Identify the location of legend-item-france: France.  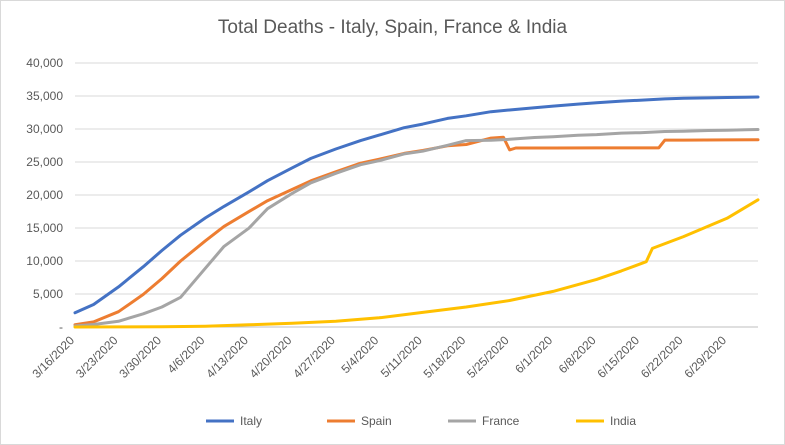
(484, 421).